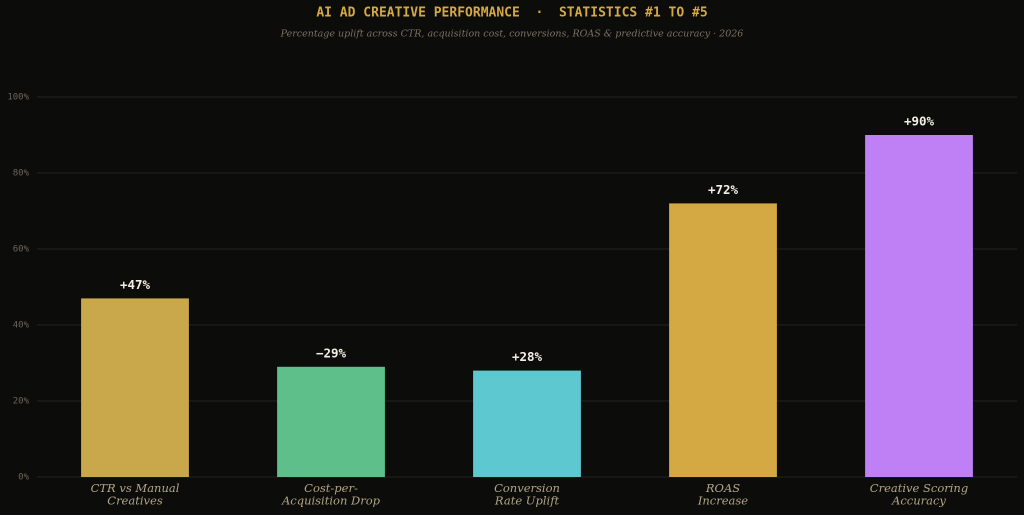 The width and height of the screenshot is (1024, 515). I want to click on x-tick-label-line: Conversion, so click(527, 488).